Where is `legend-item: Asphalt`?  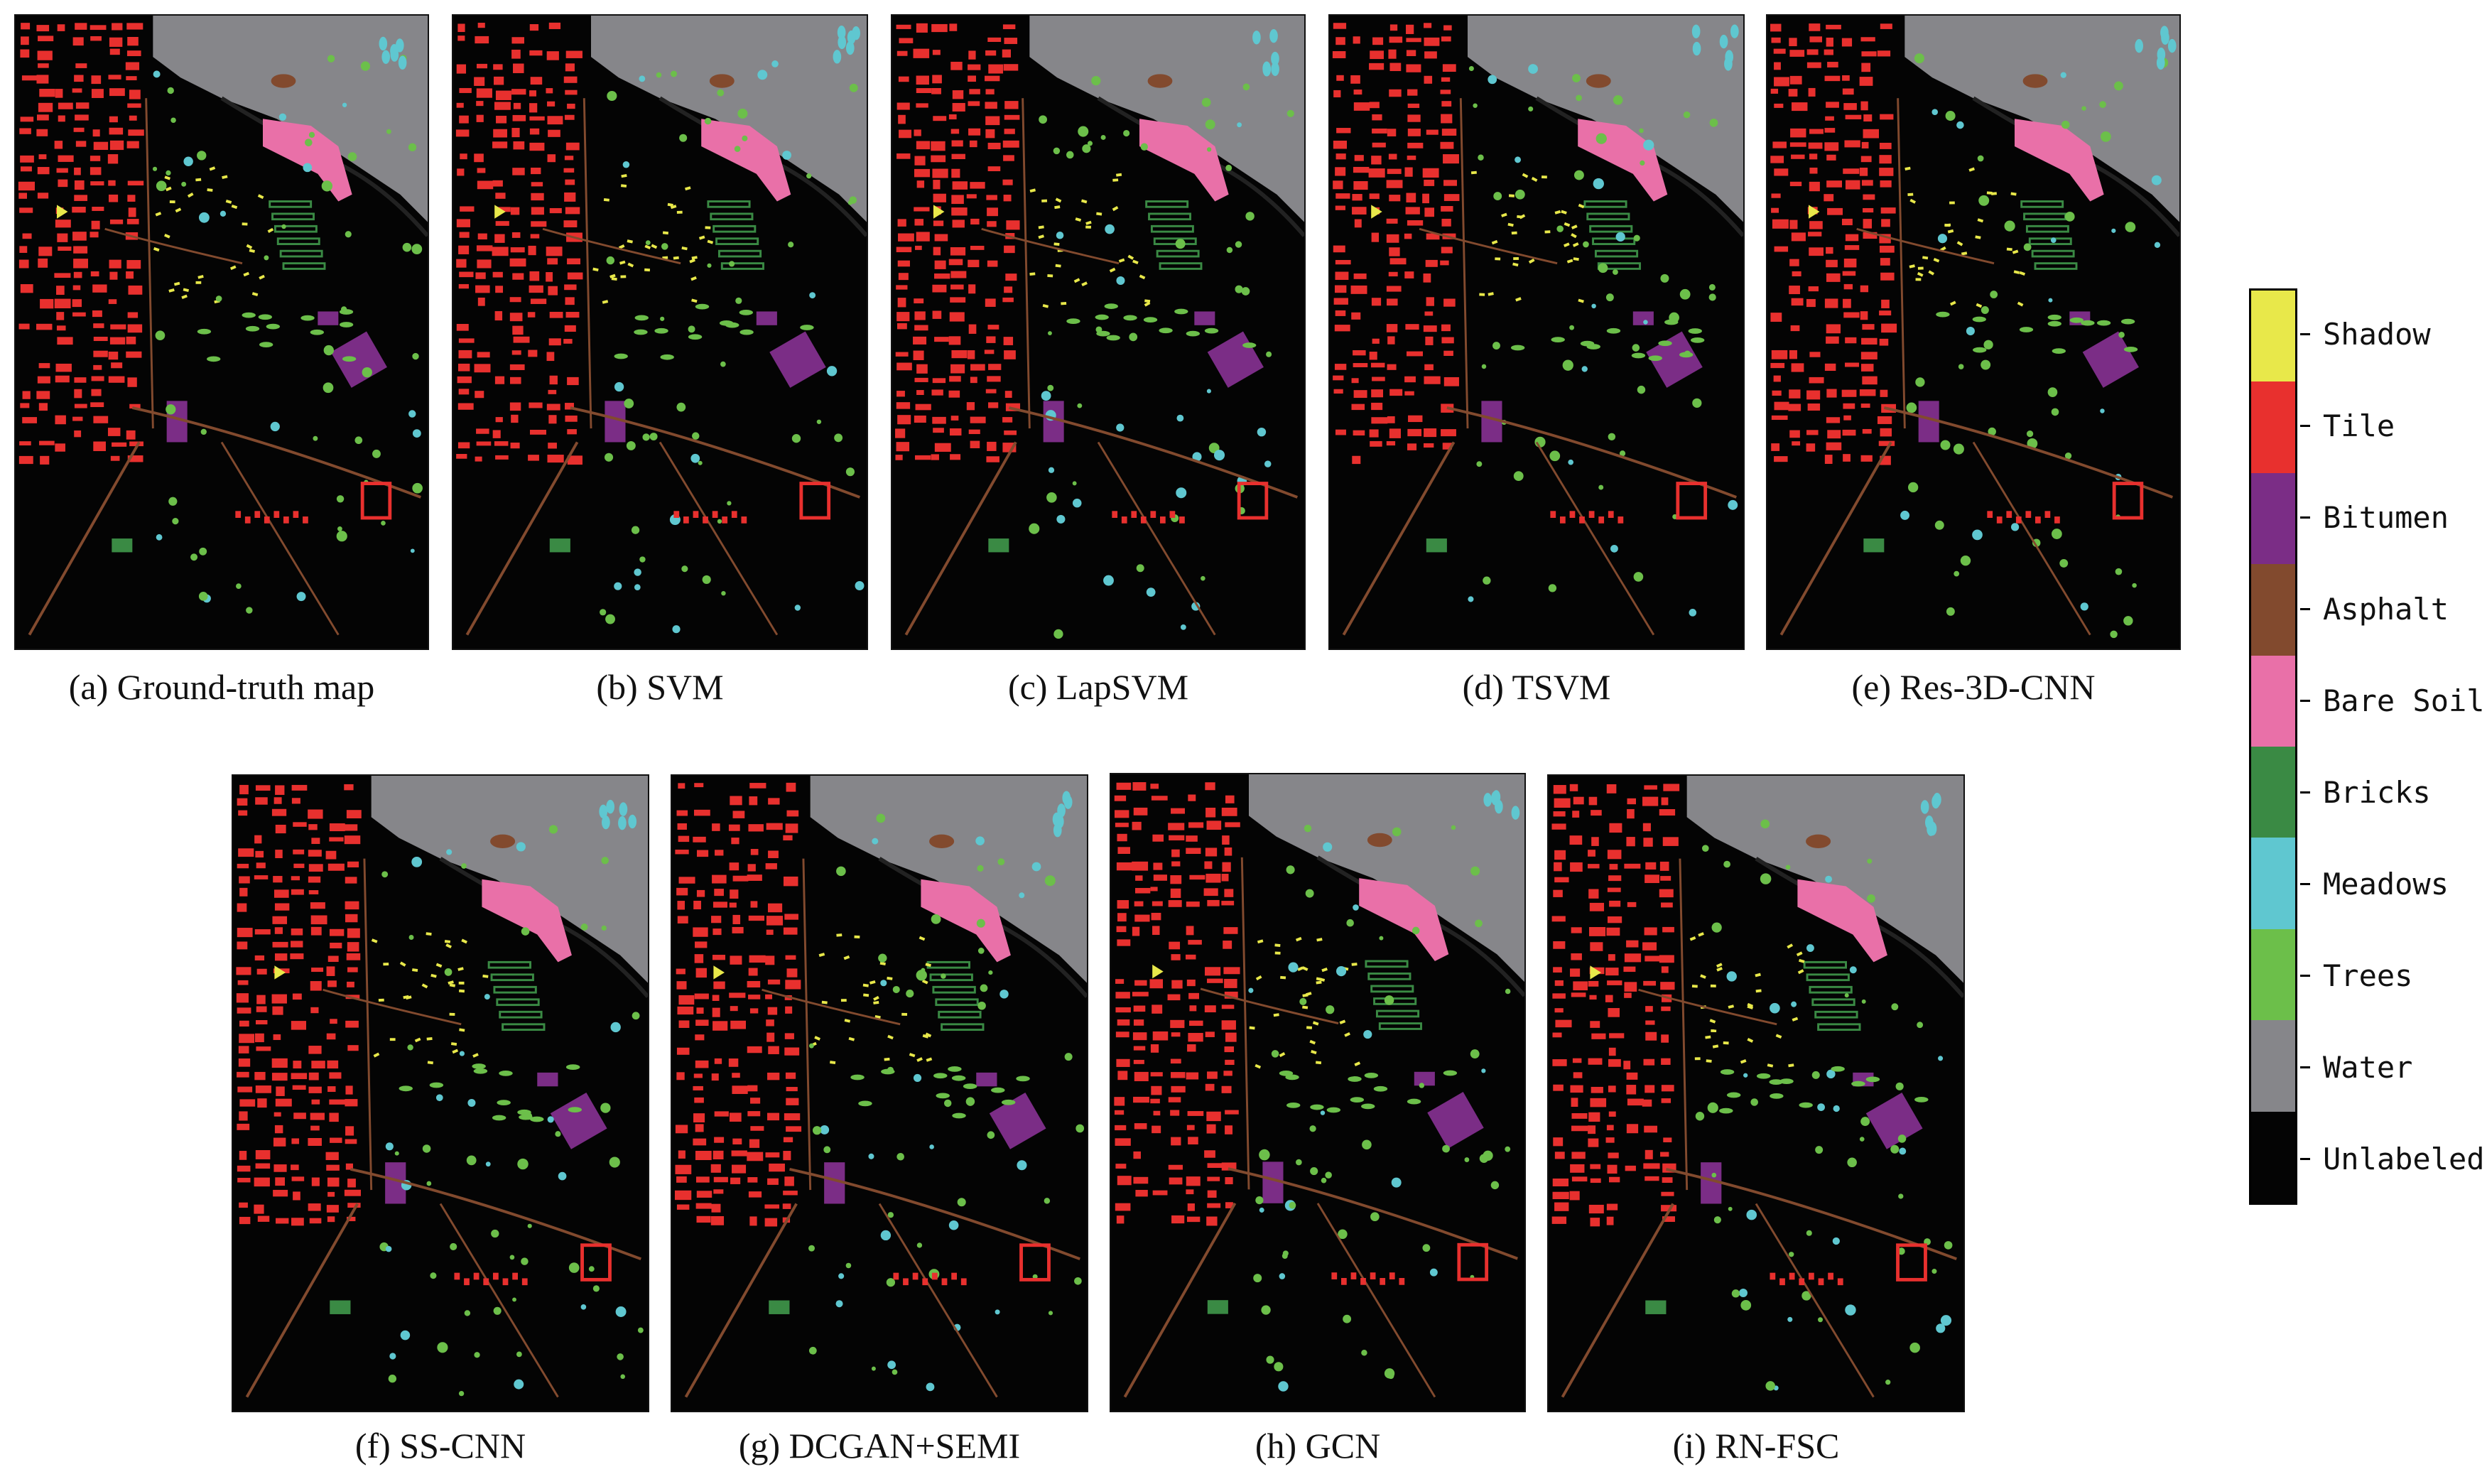 legend-item: Asphalt is located at coordinates (2374, 609).